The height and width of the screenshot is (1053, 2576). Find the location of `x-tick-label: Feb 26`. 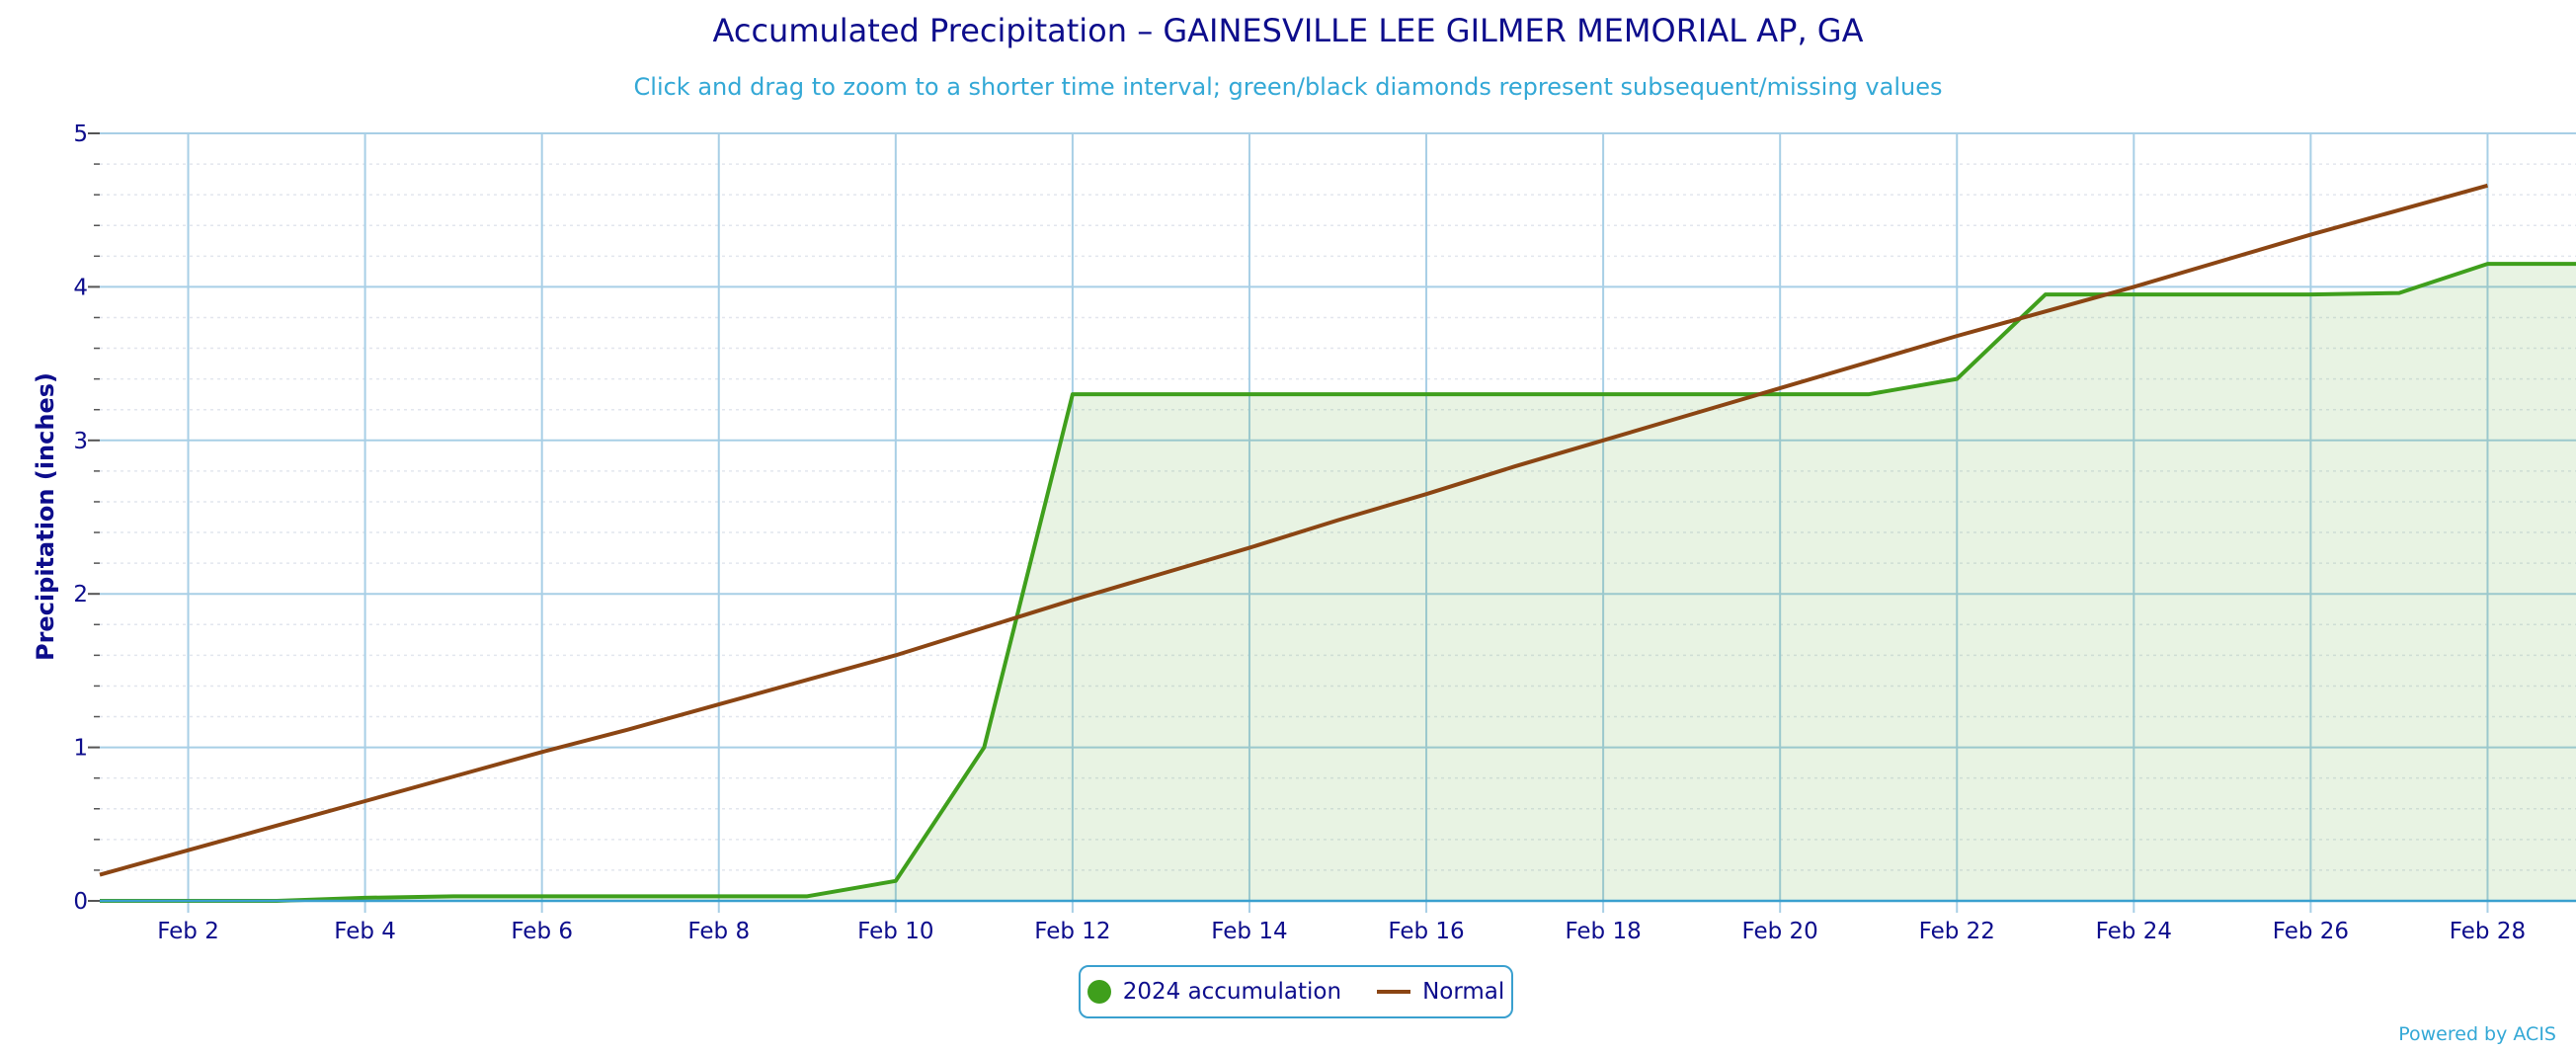

x-tick-label: Feb 26 is located at coordinates (2311, 931).